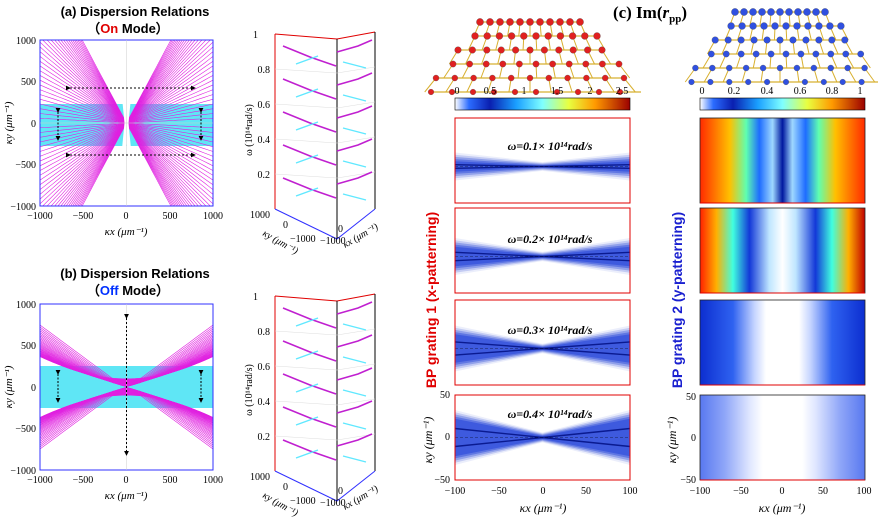 This screenshot has height=520, width=878. What do you see at coordinates (428, 440) in the screenshot?
I see `map-y-label-left: κy (μm⁻¹)` at bounding box center [428, 440].